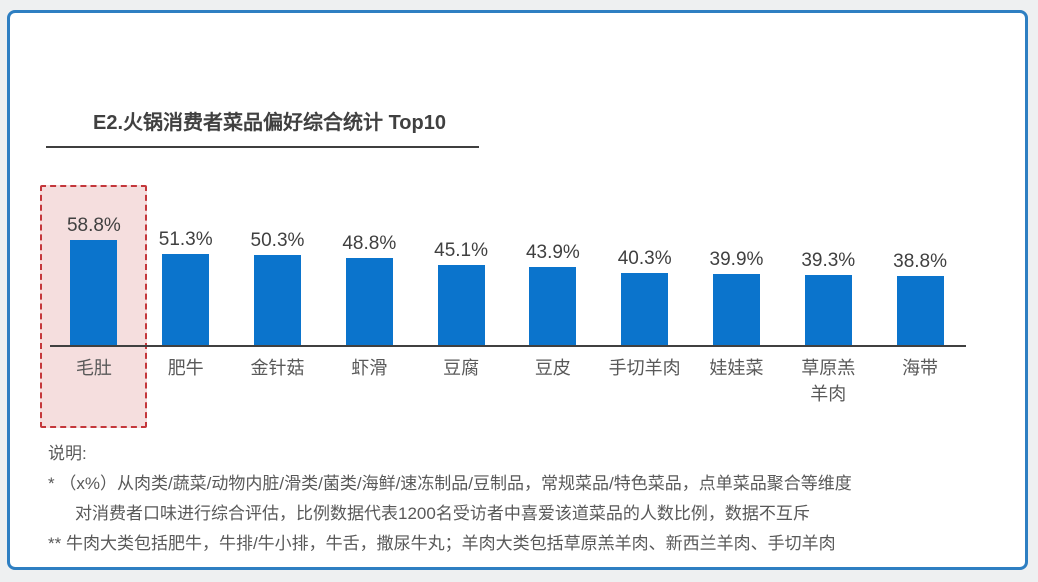  Describe the element at coordinates (67, 453) in the screenshot. I see `notes-heading: 说明:` at that location.